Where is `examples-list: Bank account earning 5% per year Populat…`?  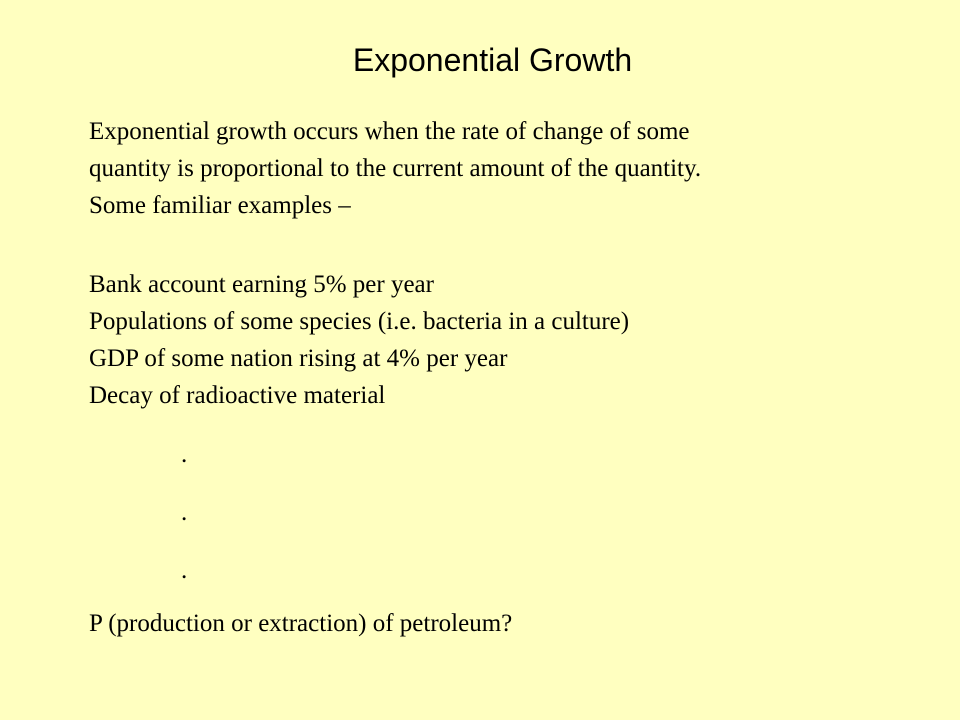
examples-list: Bank account earning 5% per year Populat… is located at coordinates (359, 340).